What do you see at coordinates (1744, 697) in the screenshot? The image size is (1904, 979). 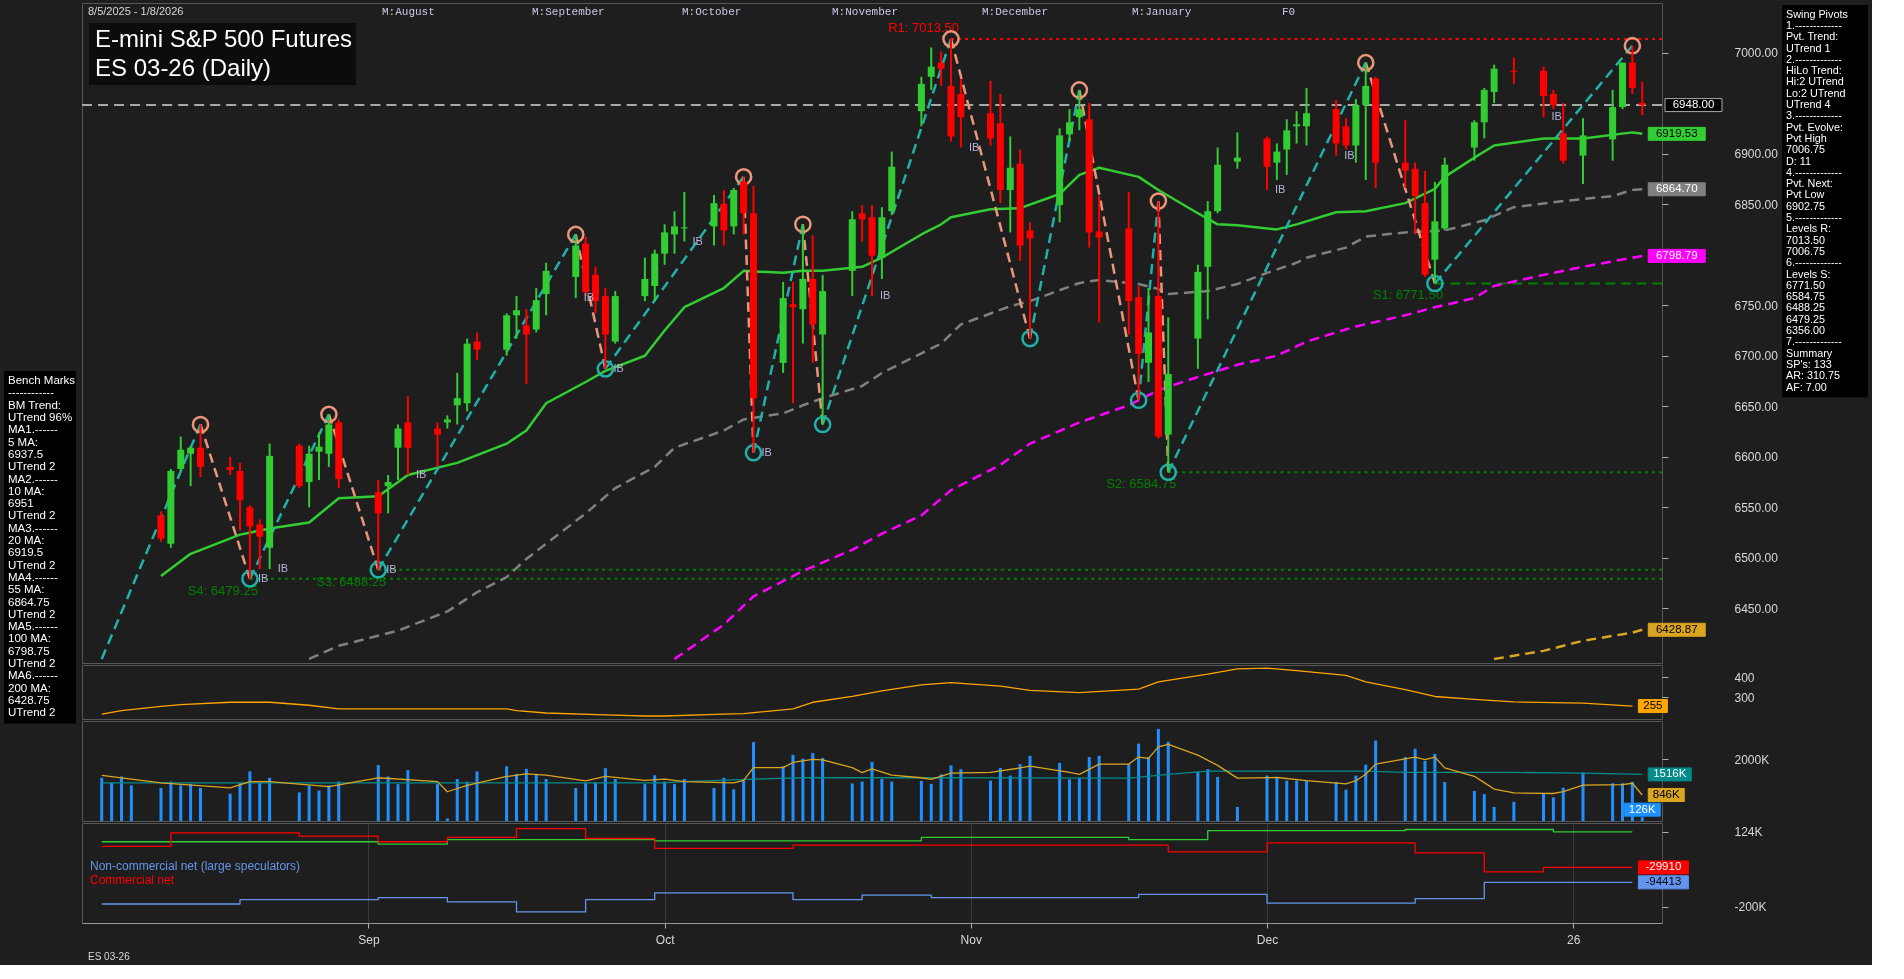 I see `y-tick-label: 300` at bounding box center [1744, 697].